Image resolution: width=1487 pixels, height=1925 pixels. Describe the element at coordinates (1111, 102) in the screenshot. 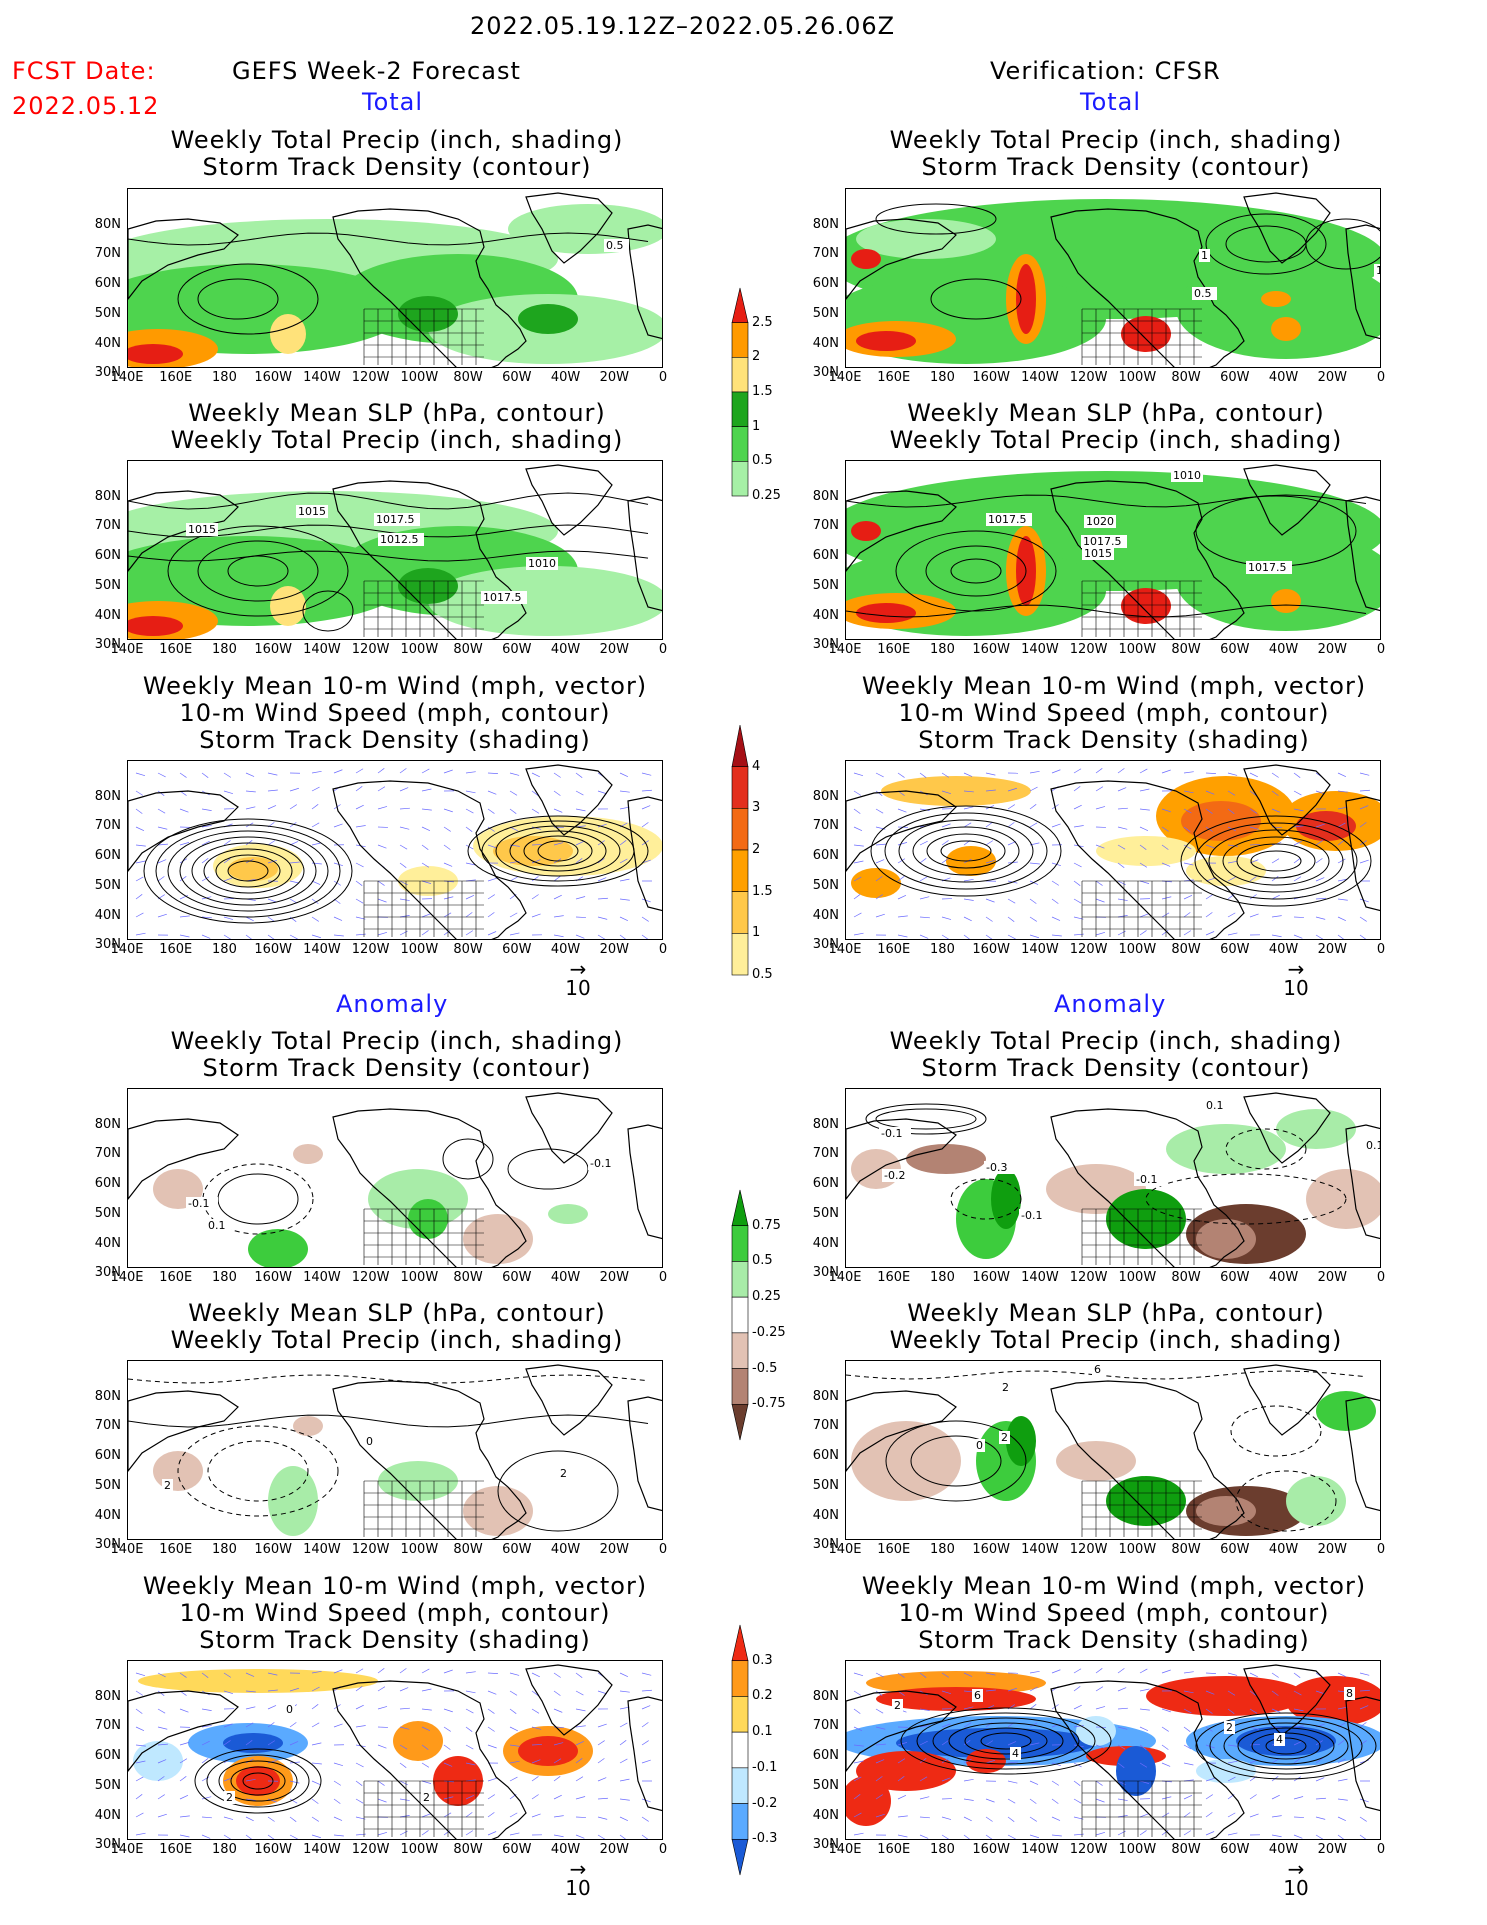

I see `right-total-heading: Total` at that location.